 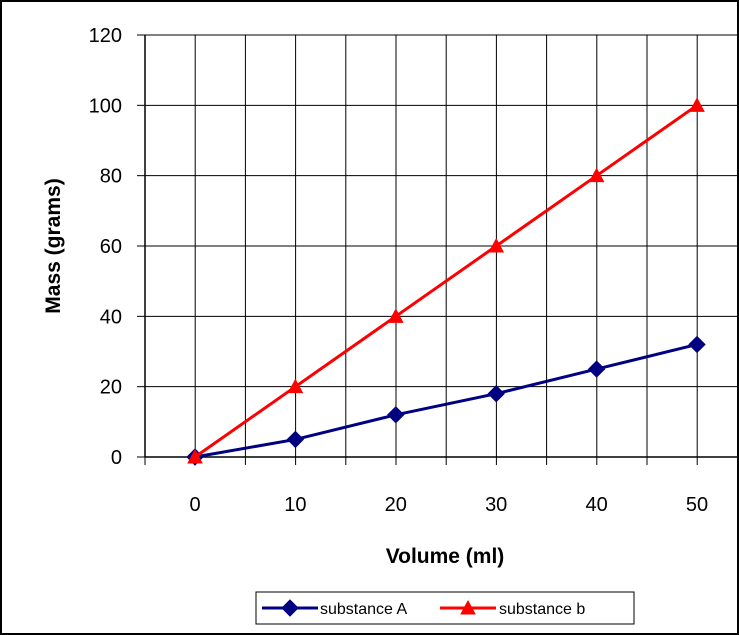 I want to click on legend-items: substance A substance b, so click(x=423, y=608).